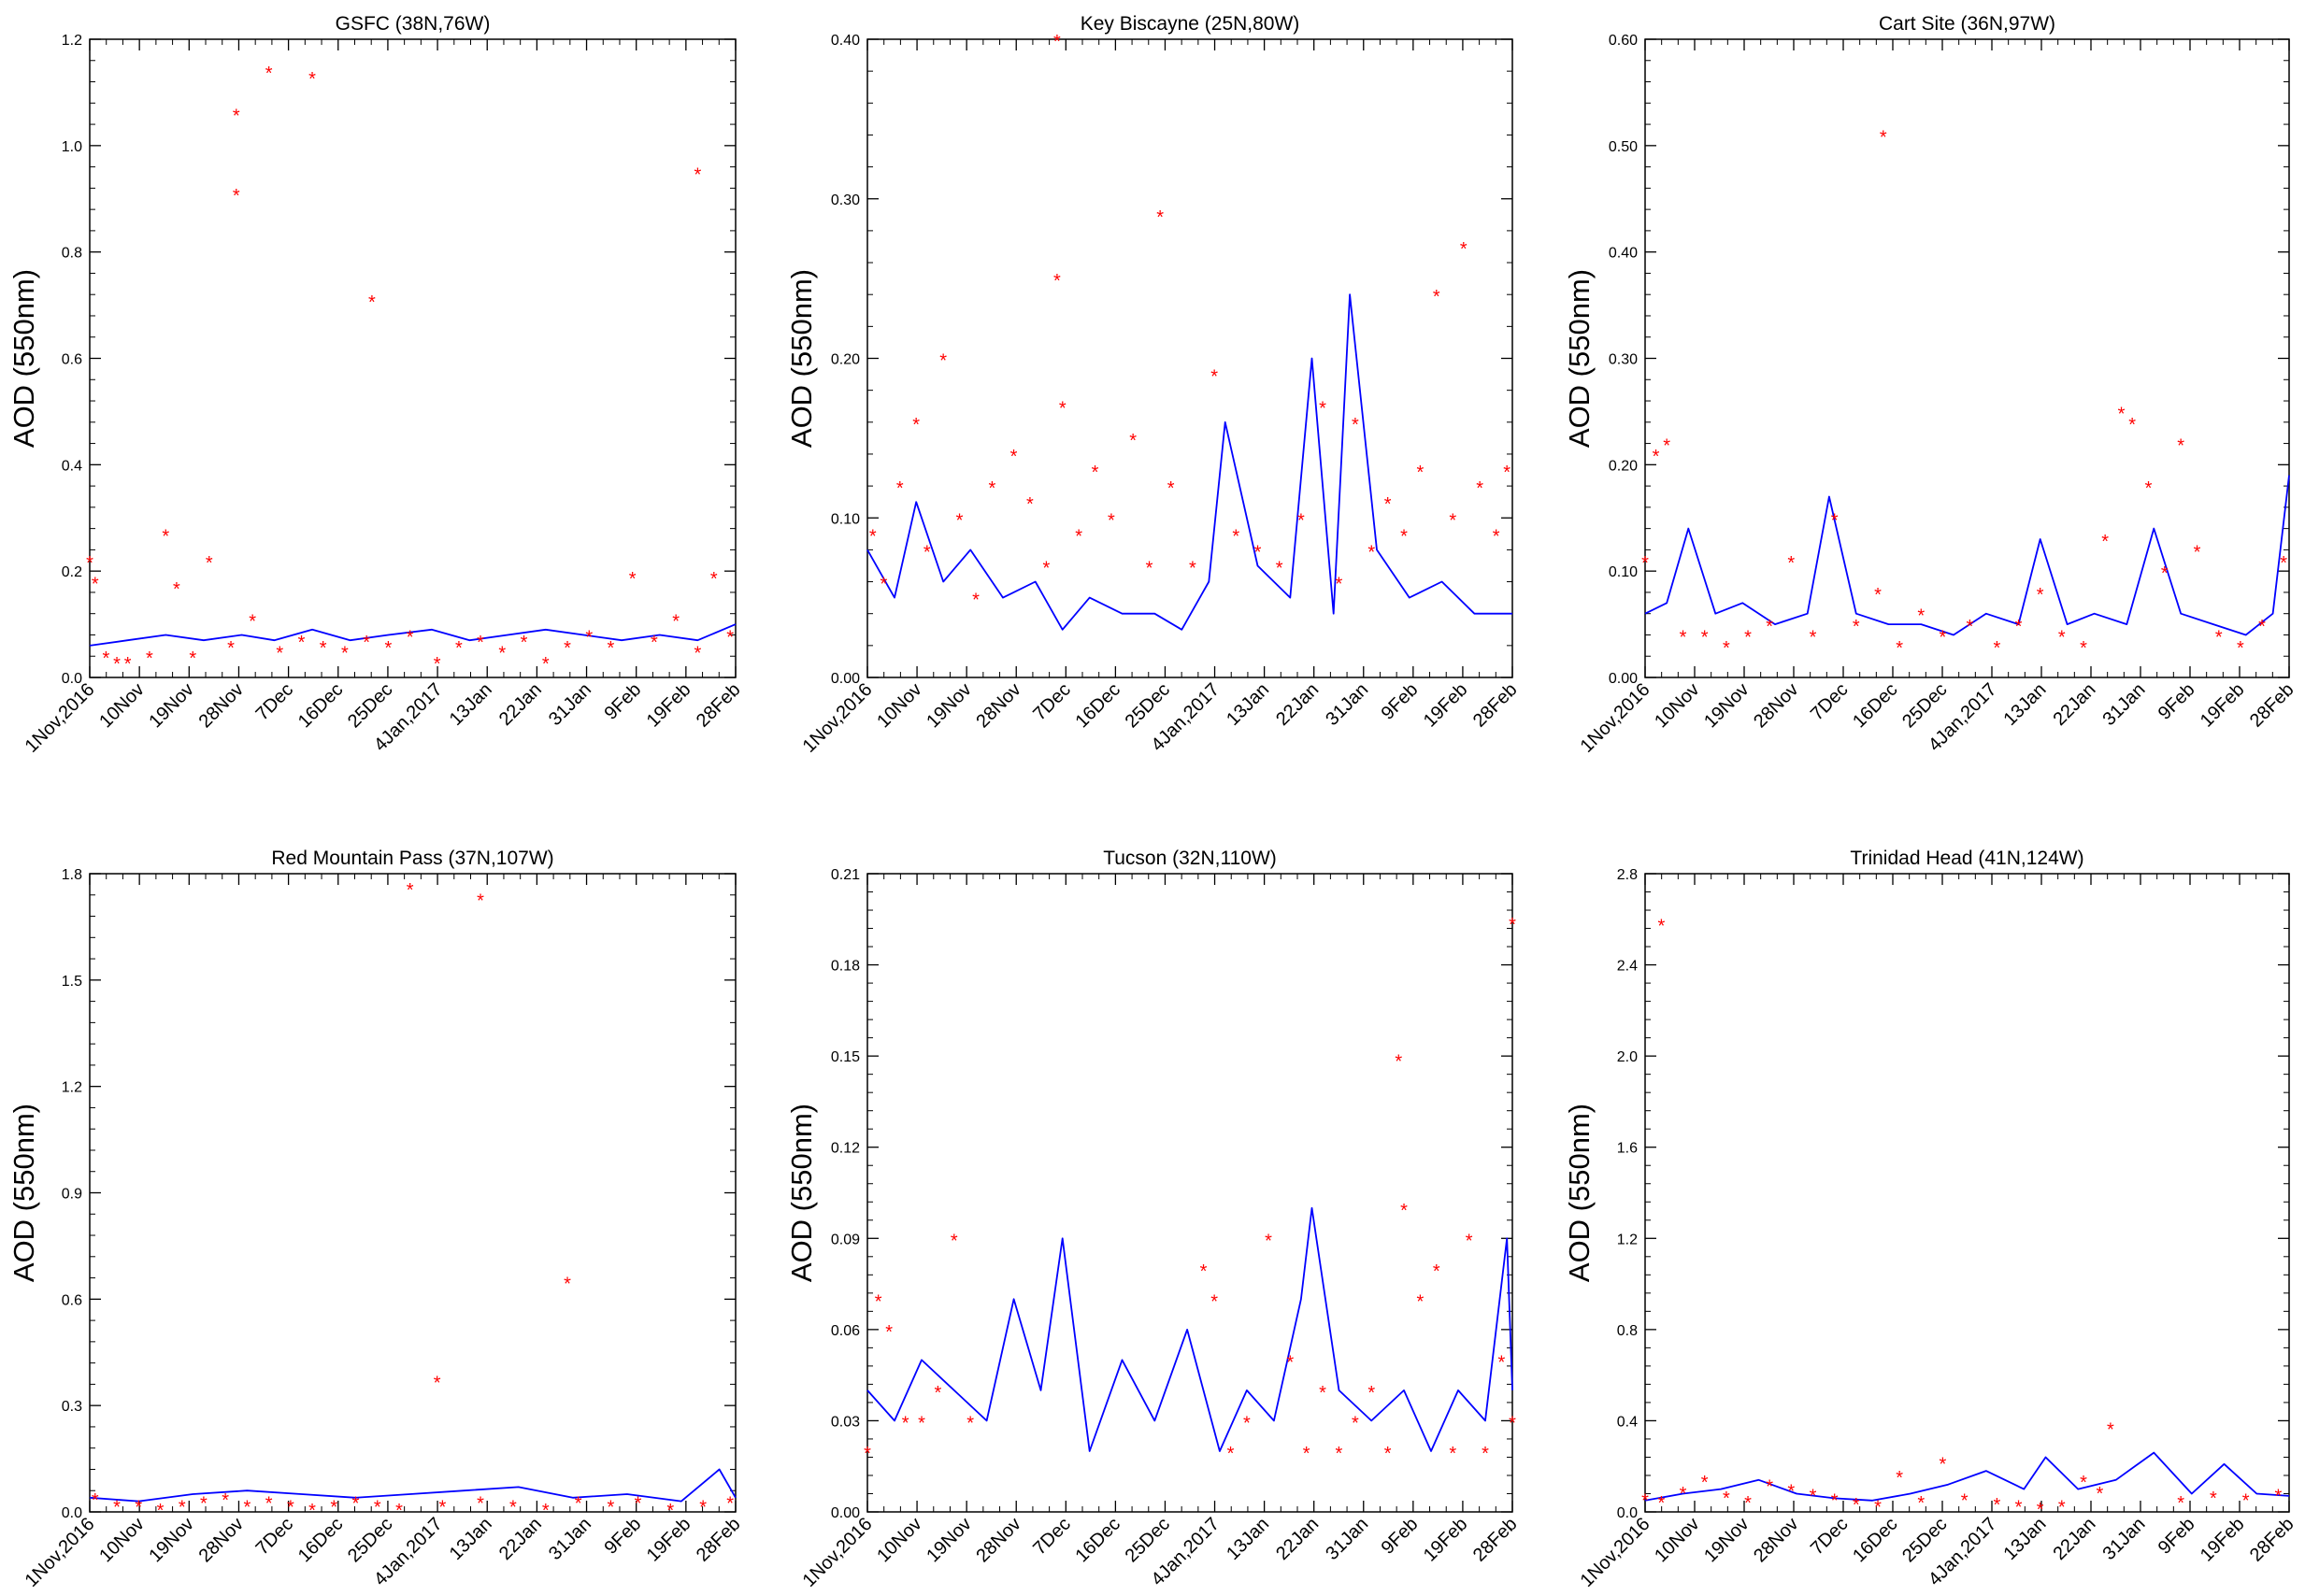 The width and height of the screenshot is (2305, 1596). Describe the element at coordinates (72, 875) in the screenshot. I see `y-tick-label: 1.8` at that location.